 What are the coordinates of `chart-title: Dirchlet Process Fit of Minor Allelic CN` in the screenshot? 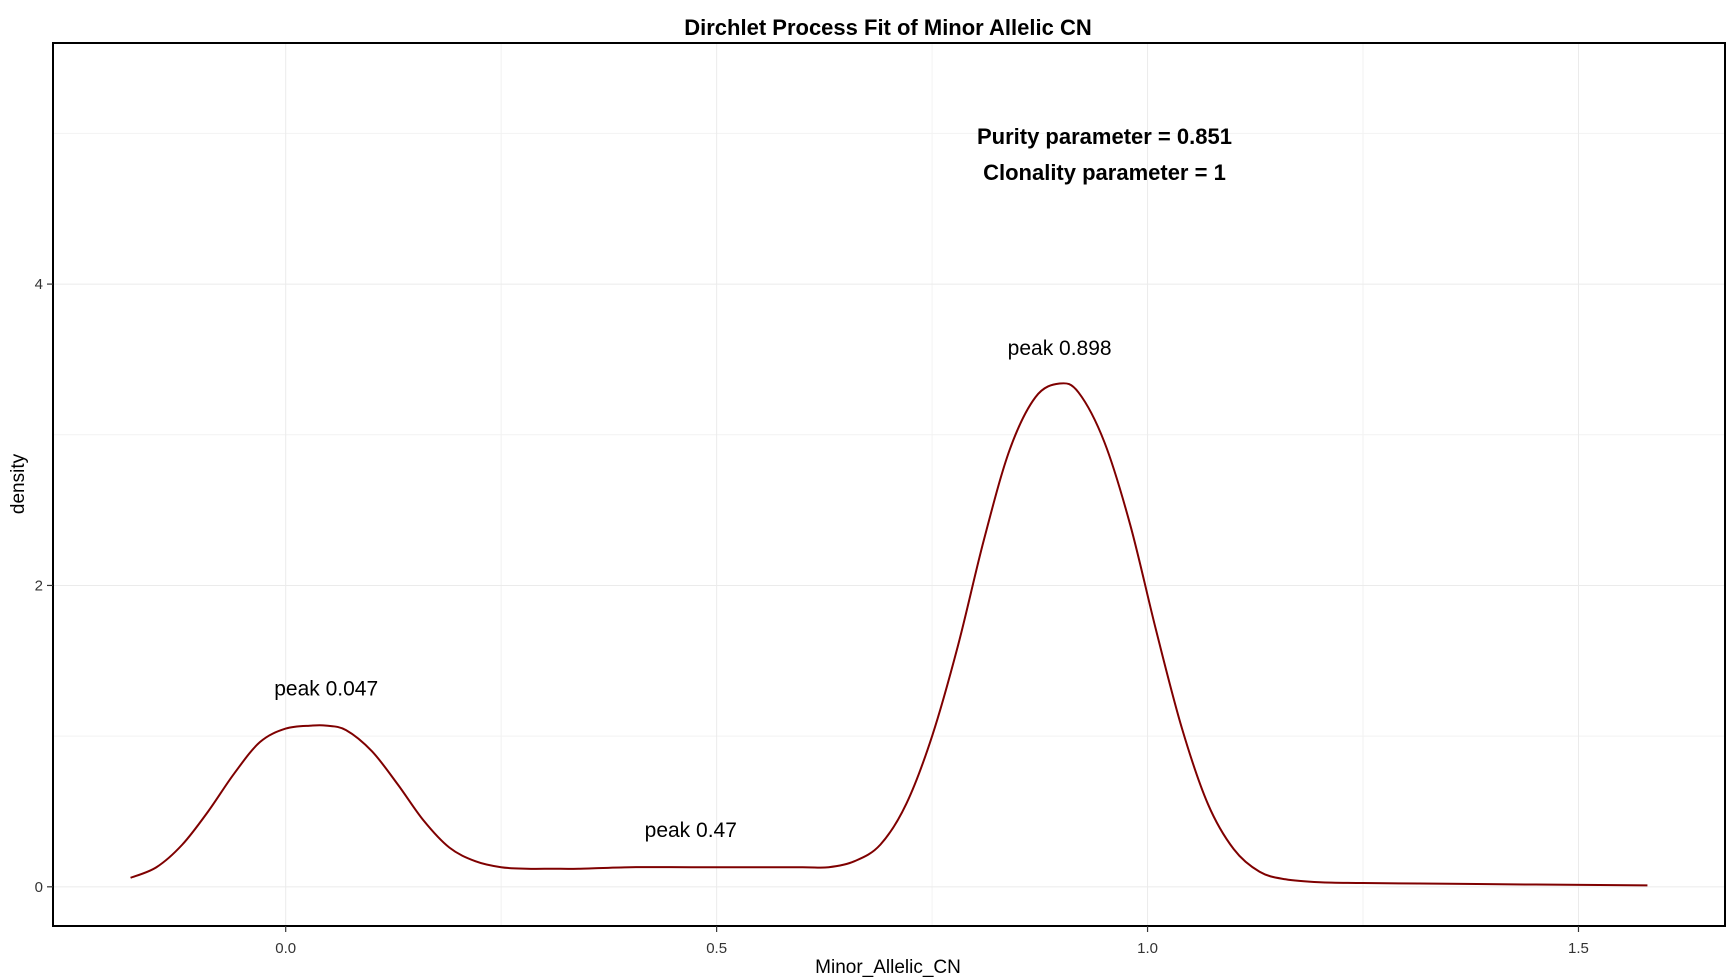 It's located at (887, 27).